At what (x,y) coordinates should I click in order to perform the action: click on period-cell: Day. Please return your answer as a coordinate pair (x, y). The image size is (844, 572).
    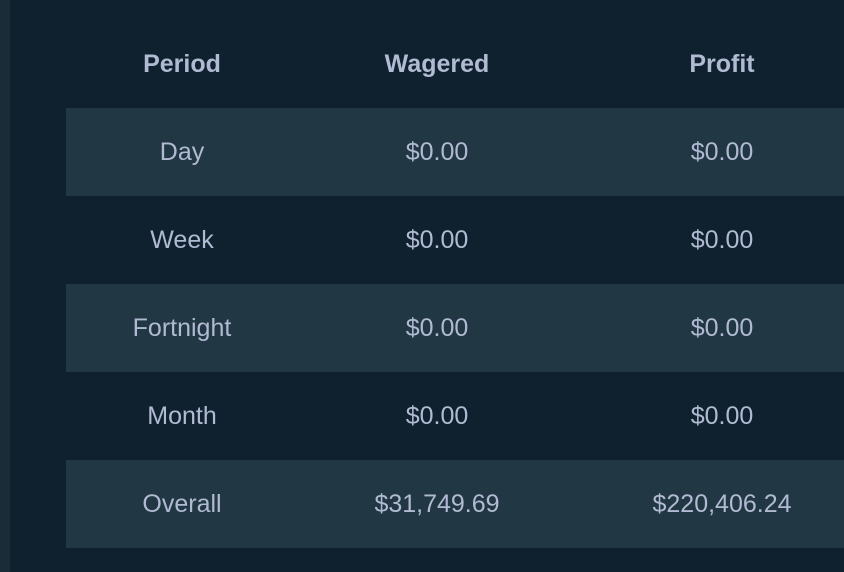
    Looking at the image, I should click on (182, 152).